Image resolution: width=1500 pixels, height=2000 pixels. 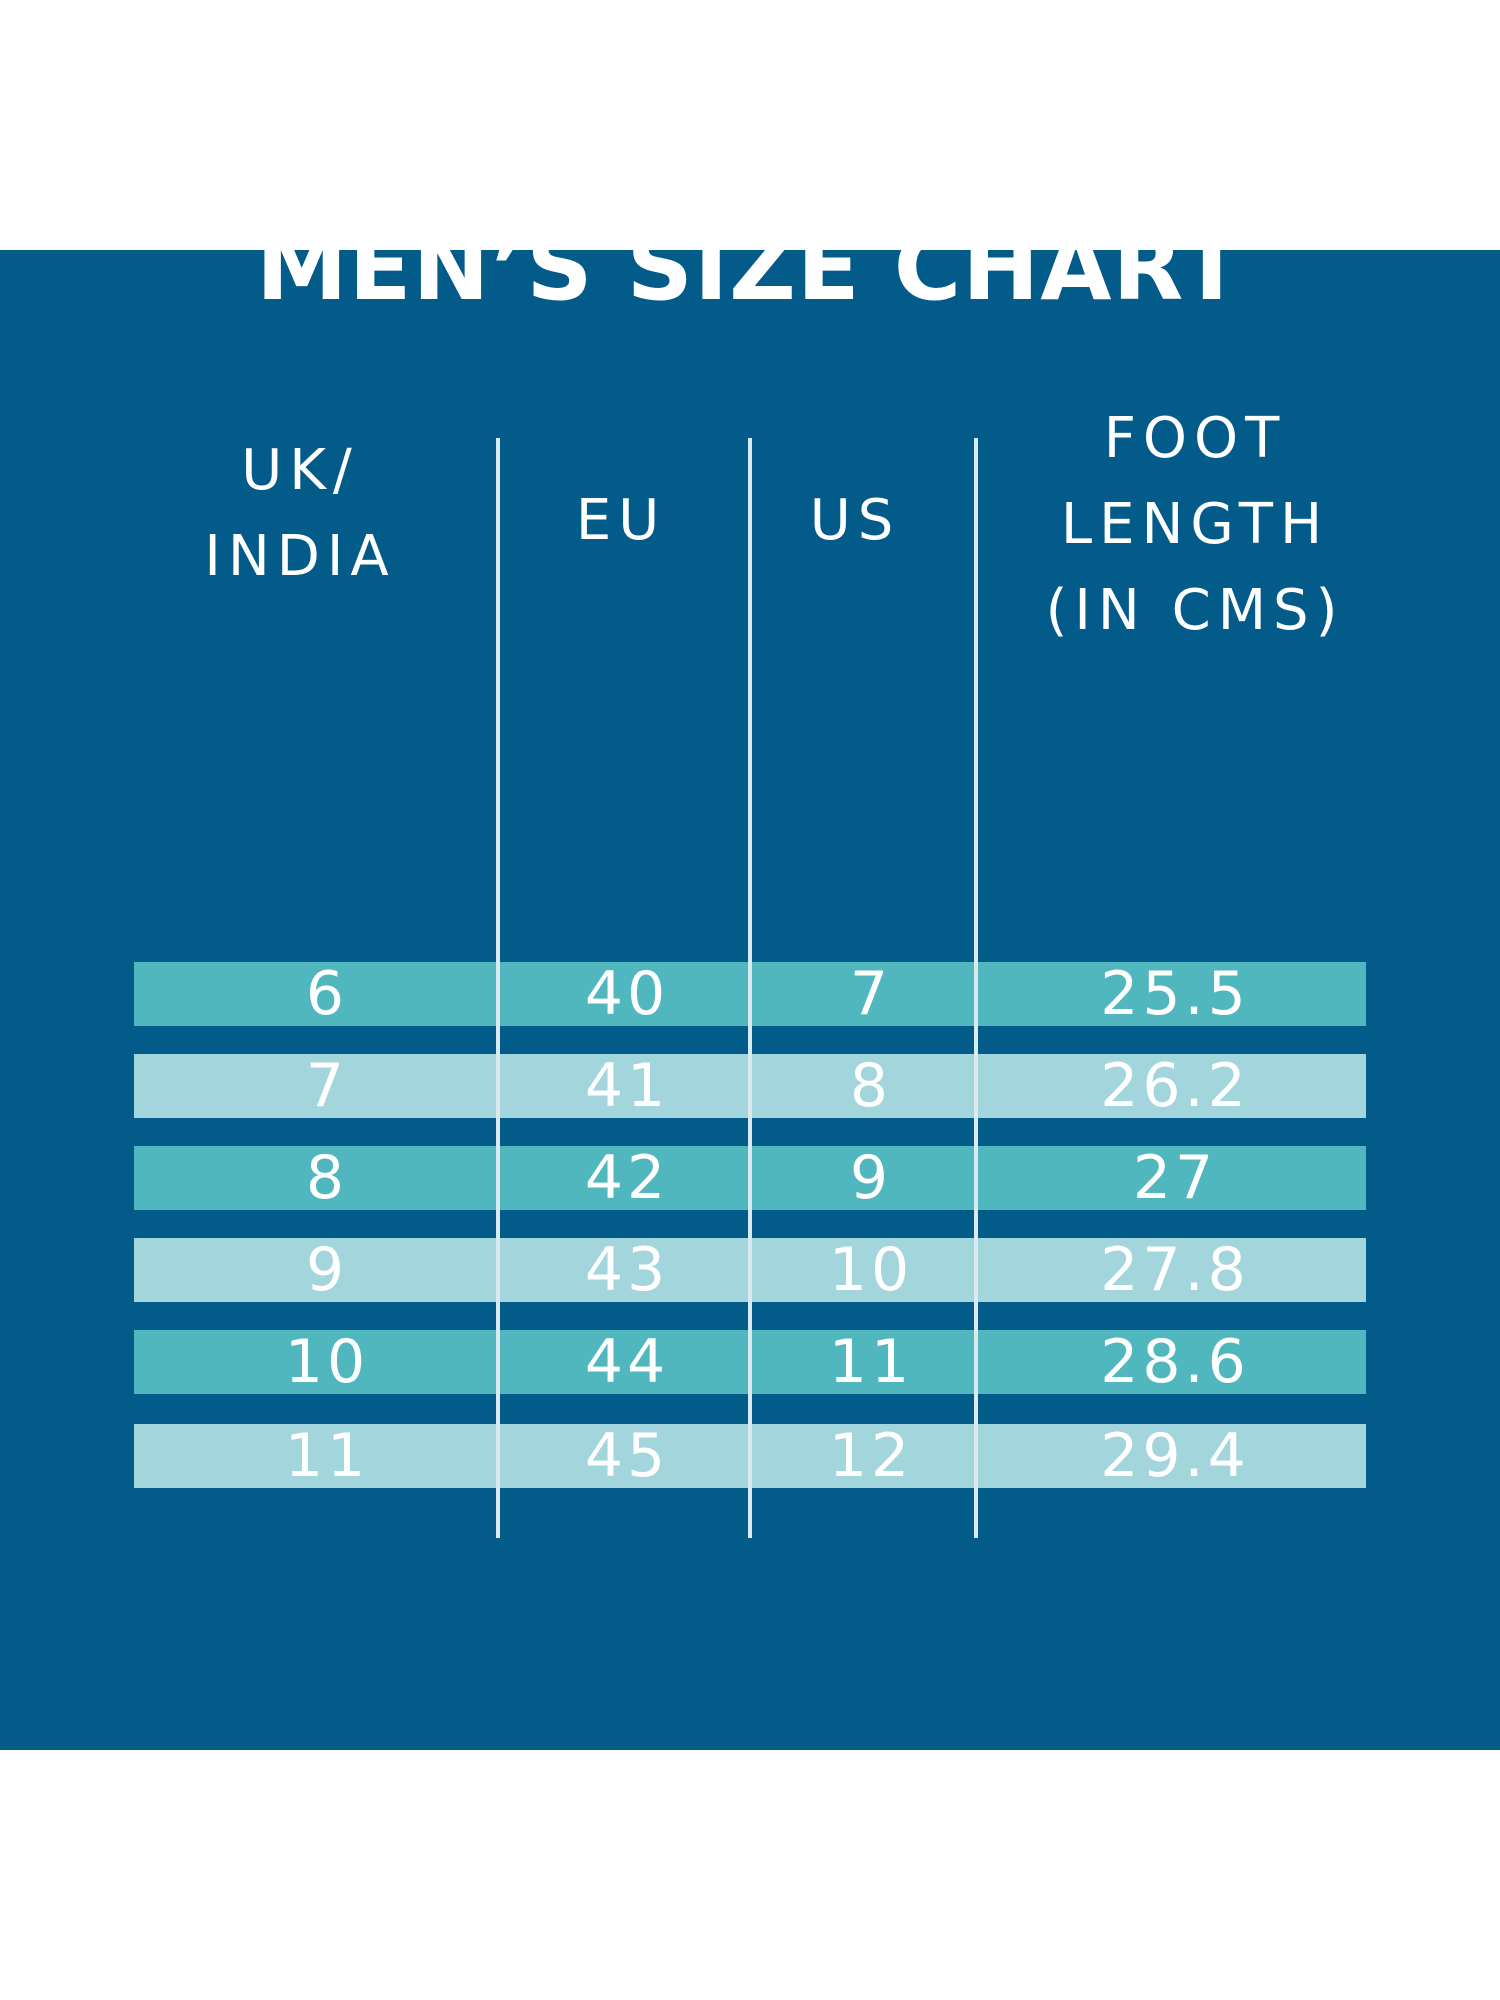 What do you see at coordinates (621, 520) in the screenshot?
I see `column-header-eu: EU` at bounding box center [621, 520].